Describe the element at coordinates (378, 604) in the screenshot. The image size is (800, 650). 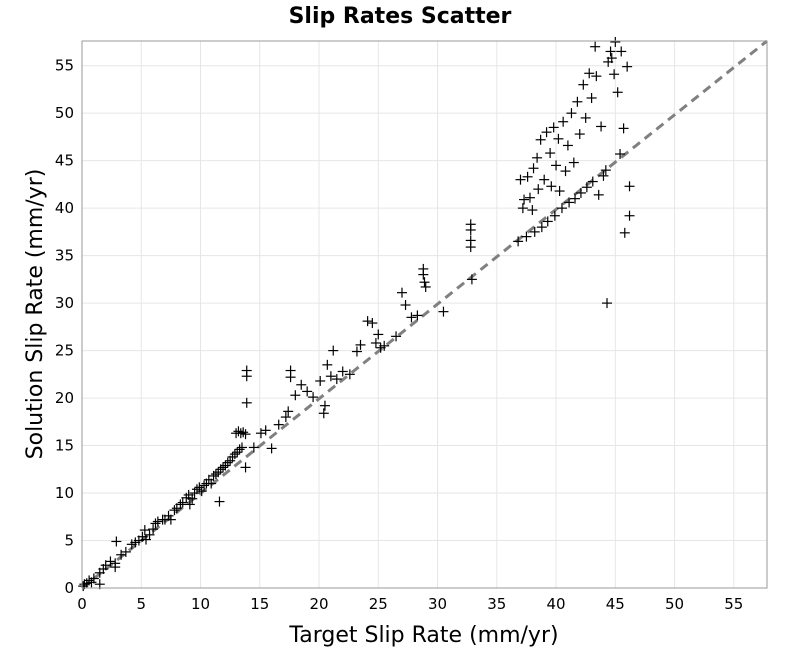
I see `x-tick-label: 25` at that location.